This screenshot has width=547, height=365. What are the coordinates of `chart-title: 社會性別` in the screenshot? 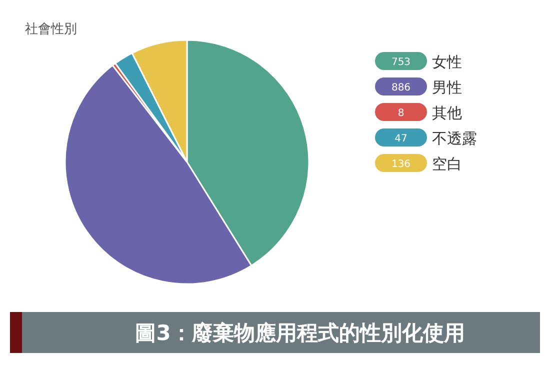 It's located at (51, 29).